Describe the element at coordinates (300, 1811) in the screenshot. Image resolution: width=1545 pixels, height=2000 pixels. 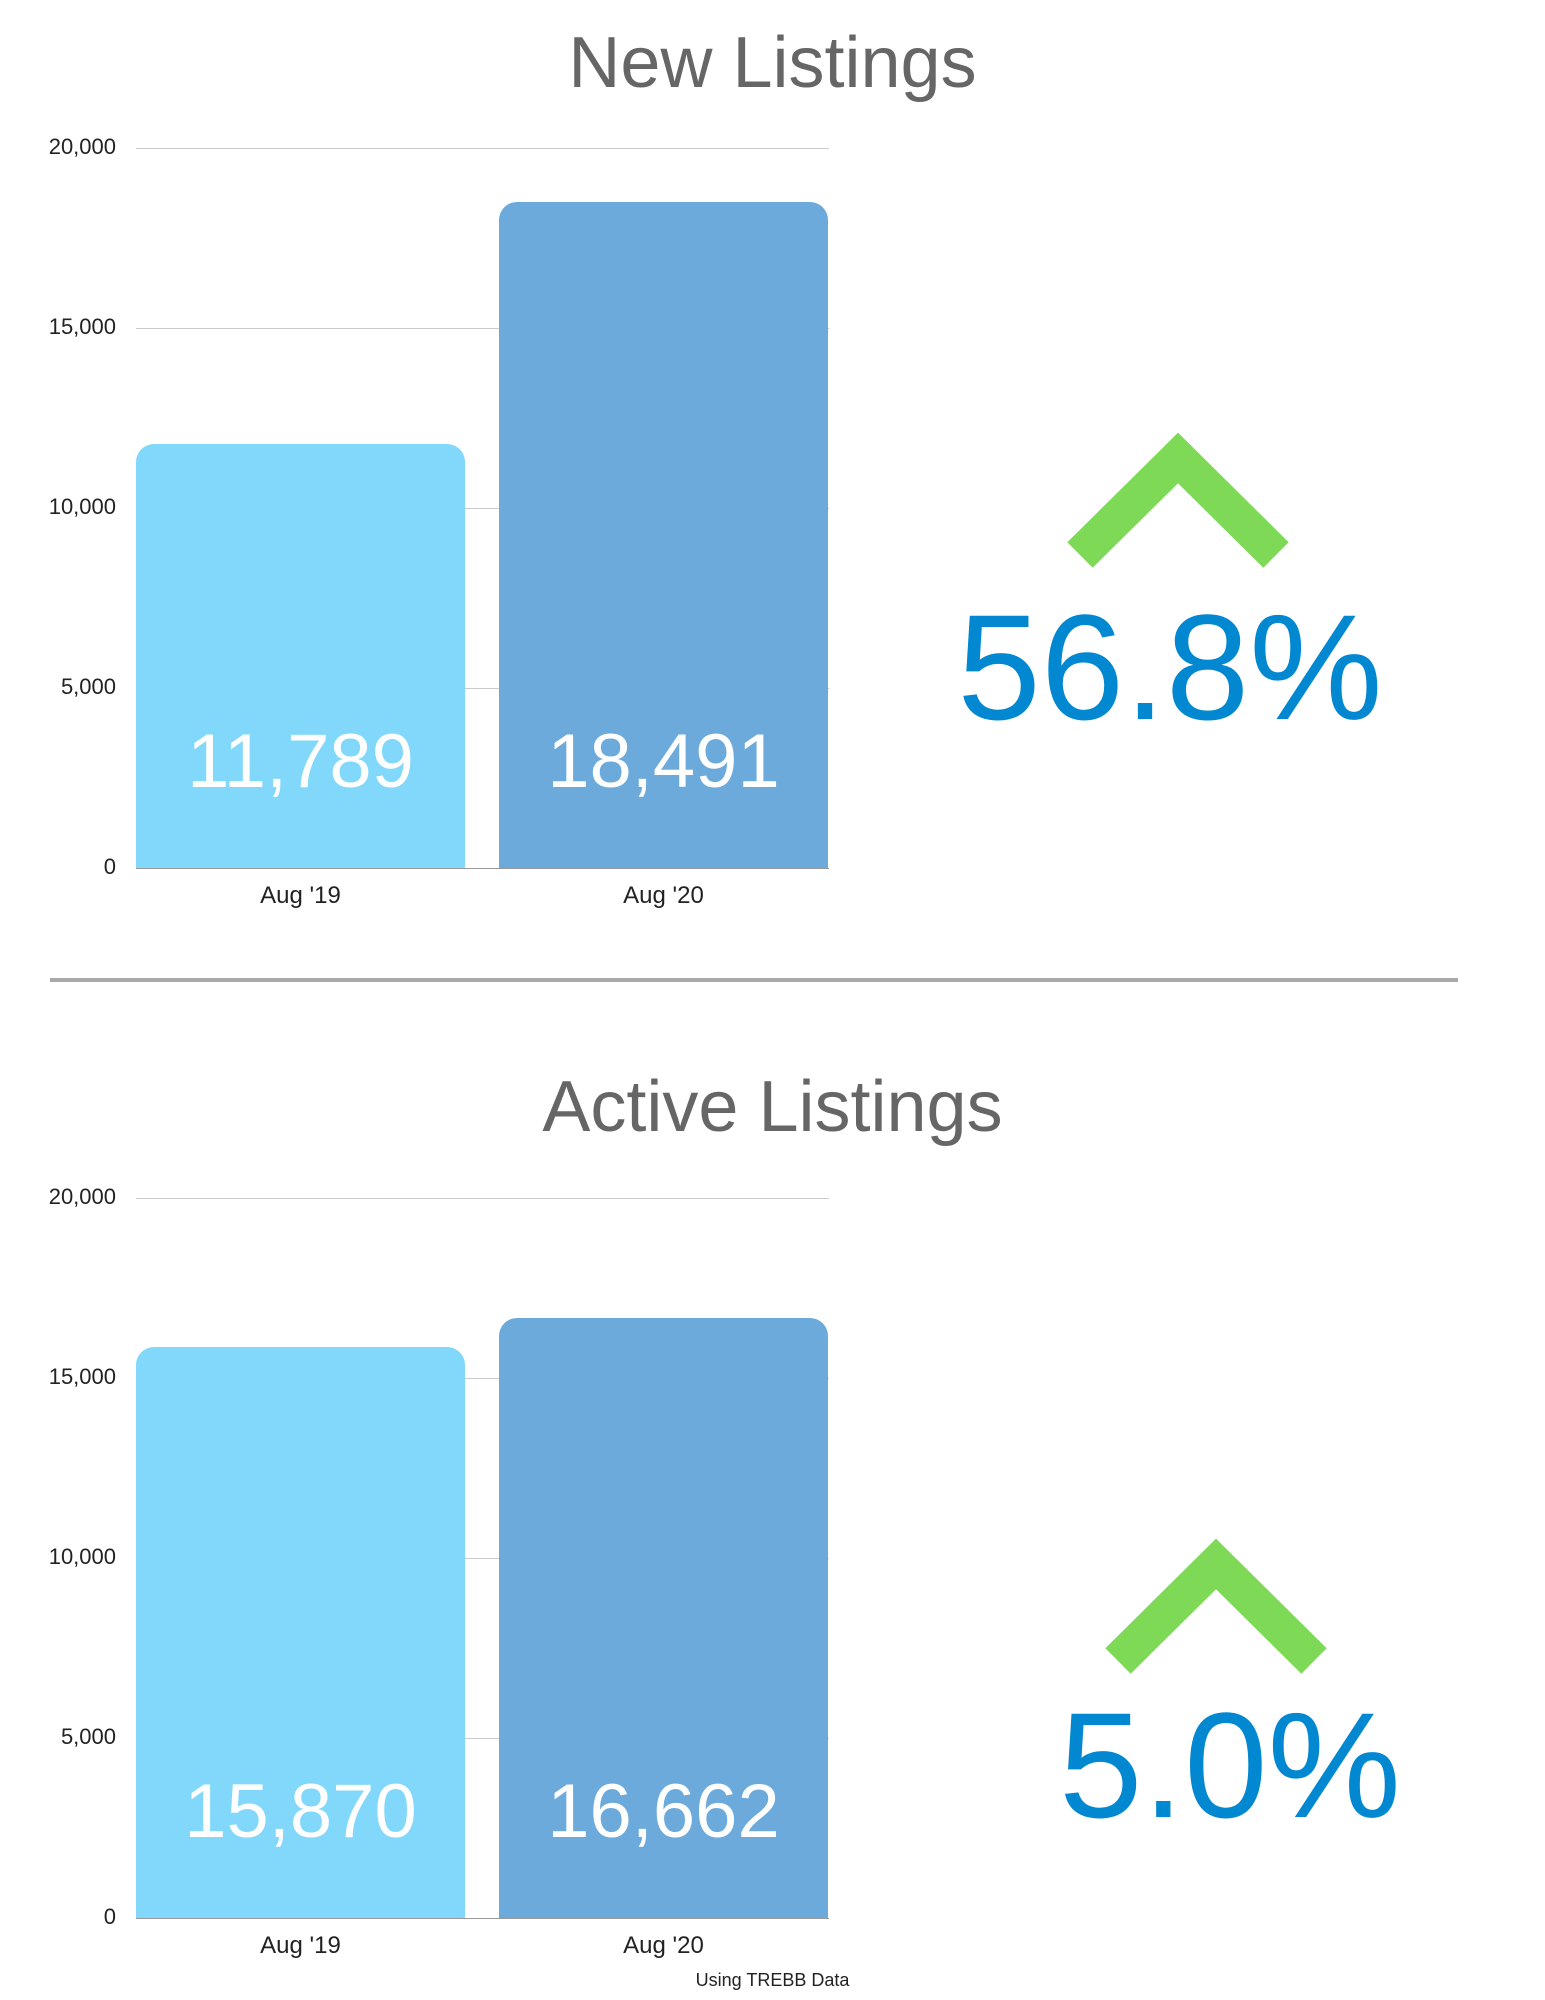
I see `bar-value-label: 15,870` at that location.